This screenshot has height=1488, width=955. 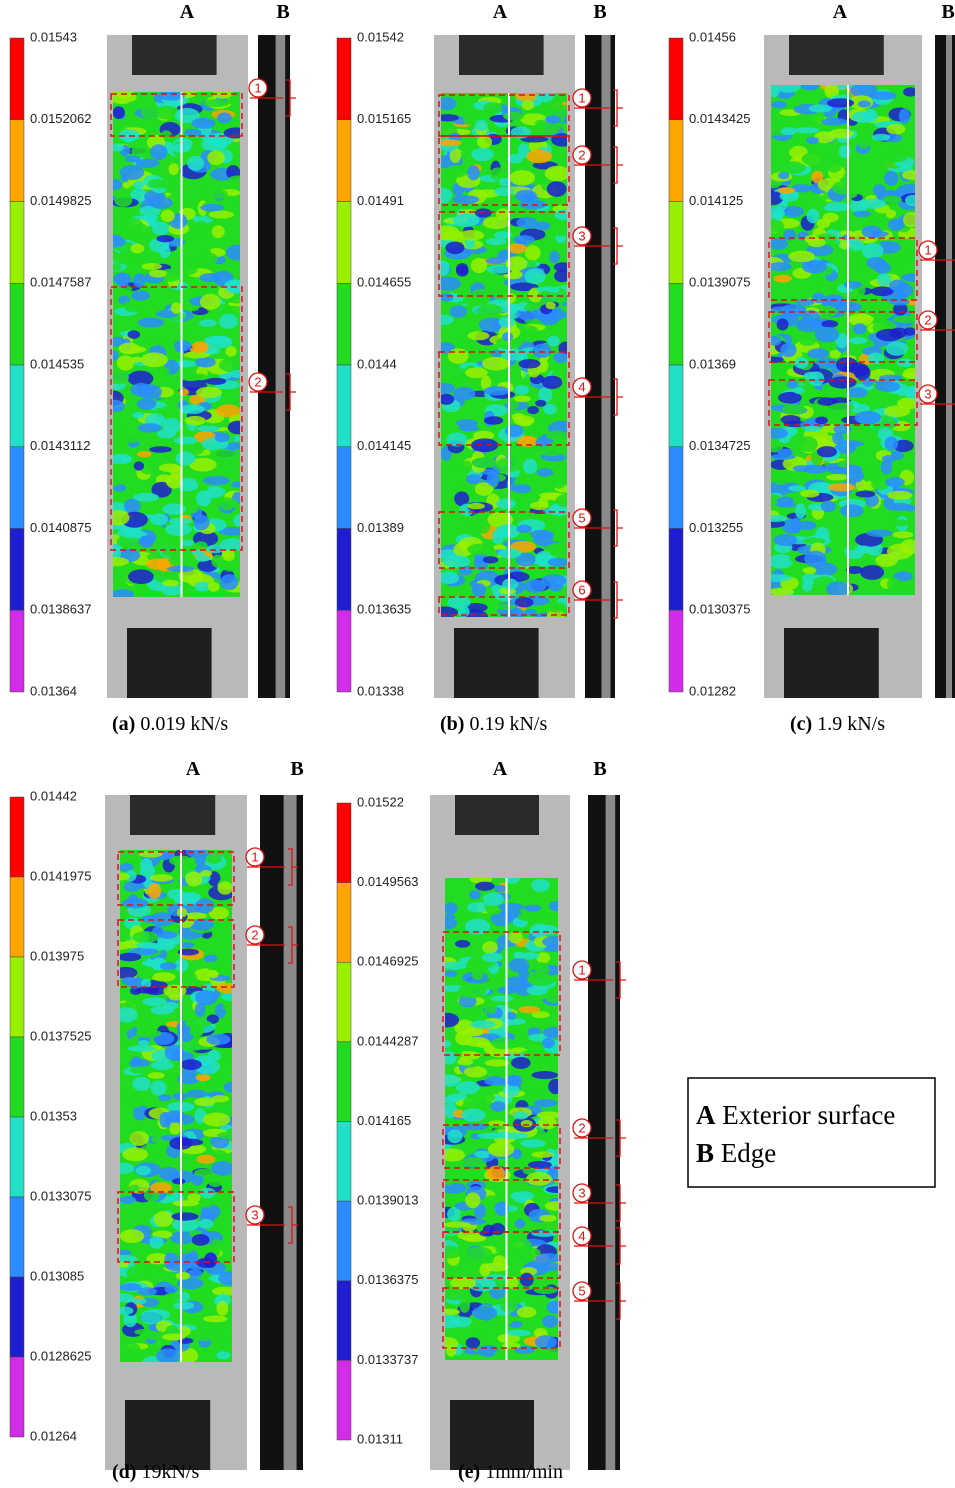 I want to click on colorbar-label: 0.01264, so click(x=53, y=1435).